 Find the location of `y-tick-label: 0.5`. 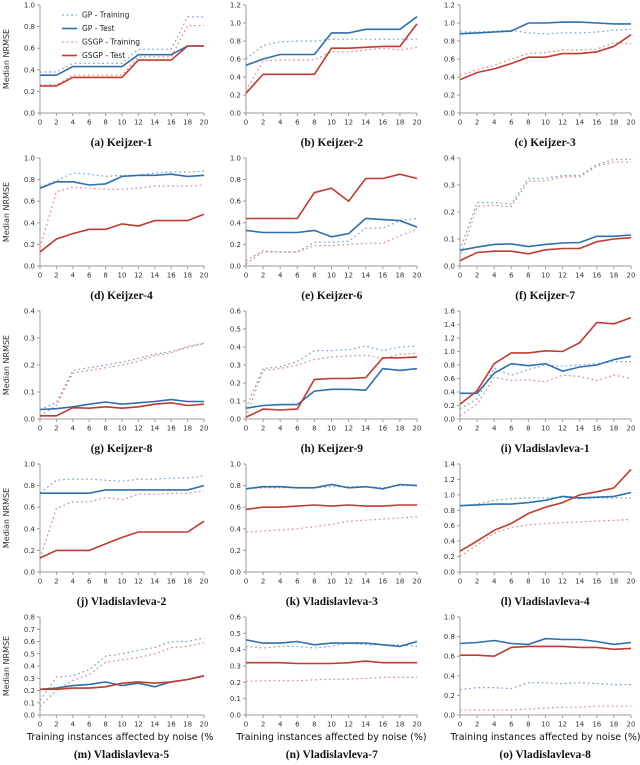

y-tick-label: 0.5 is located at coordinates (235, 330).